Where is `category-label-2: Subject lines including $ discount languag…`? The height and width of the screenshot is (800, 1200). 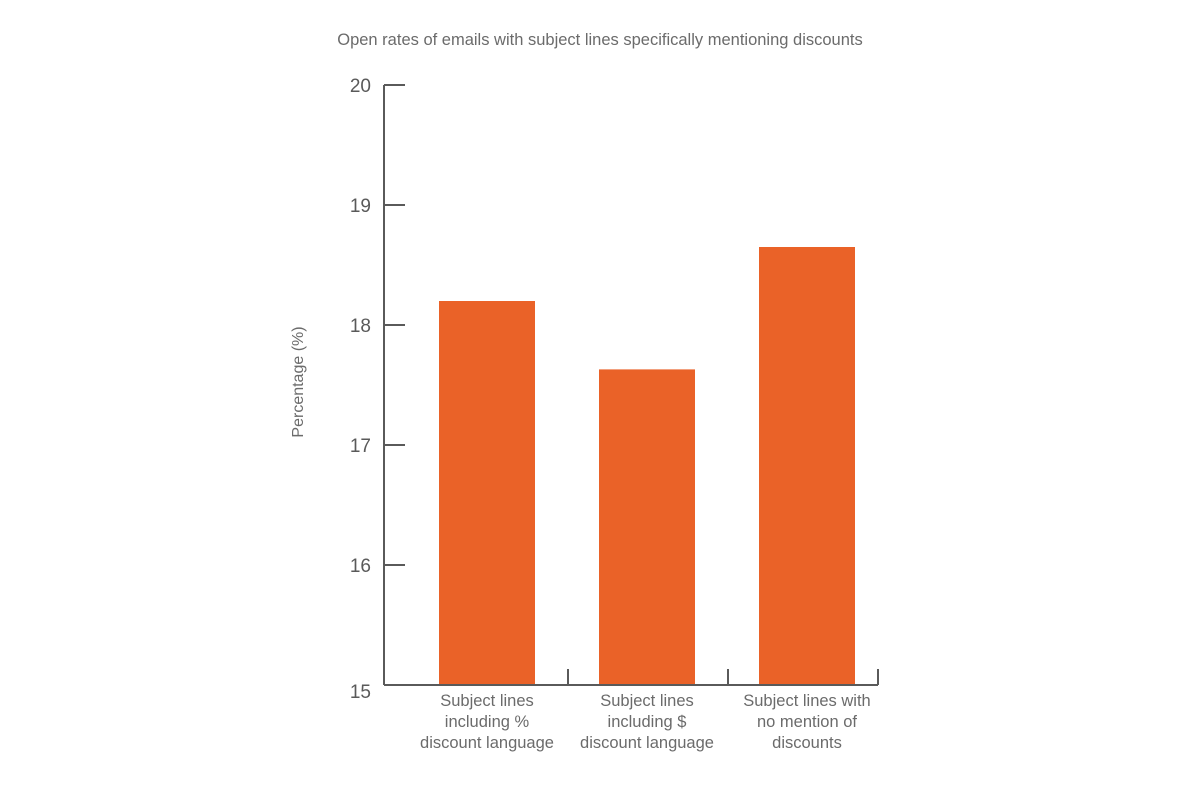
category-label-2: Subject lines including $ discount languag… is located at coordinates (647, 722).